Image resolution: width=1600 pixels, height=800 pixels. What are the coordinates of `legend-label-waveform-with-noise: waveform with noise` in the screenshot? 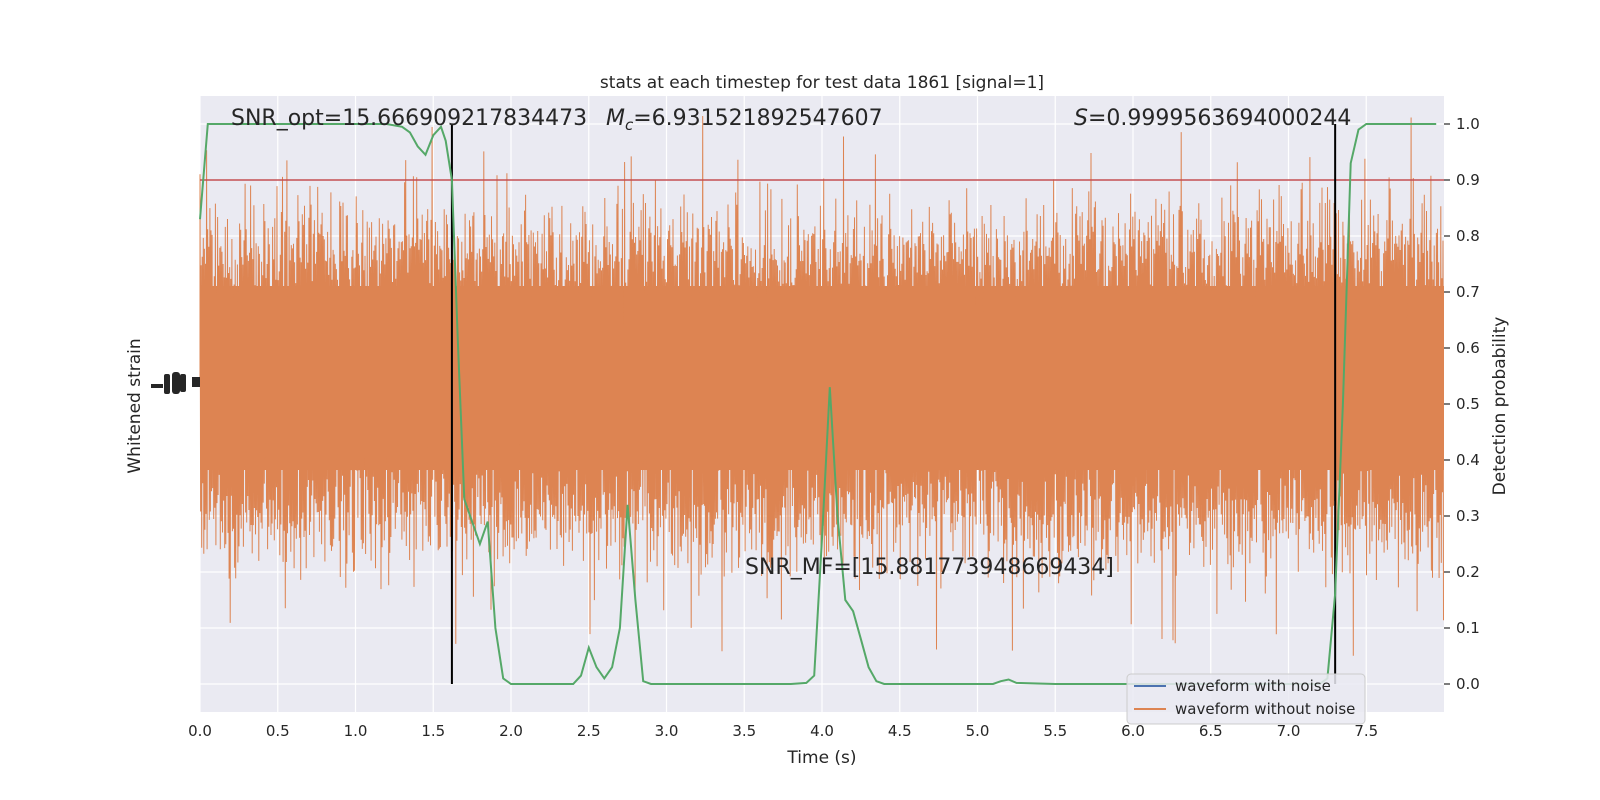 It's located at (1253, 686).